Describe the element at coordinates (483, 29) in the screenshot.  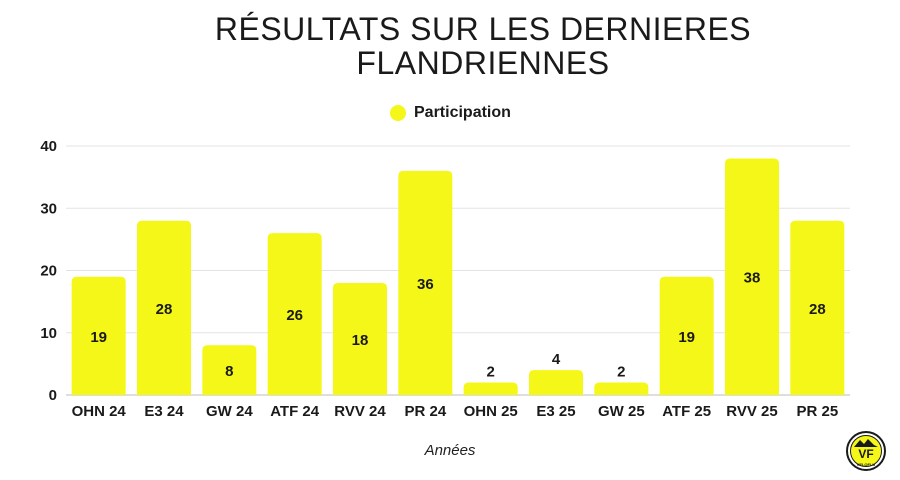
I see `chart-title-line-1: RÉSULTATS SUR LES DERNIERES` at that location.